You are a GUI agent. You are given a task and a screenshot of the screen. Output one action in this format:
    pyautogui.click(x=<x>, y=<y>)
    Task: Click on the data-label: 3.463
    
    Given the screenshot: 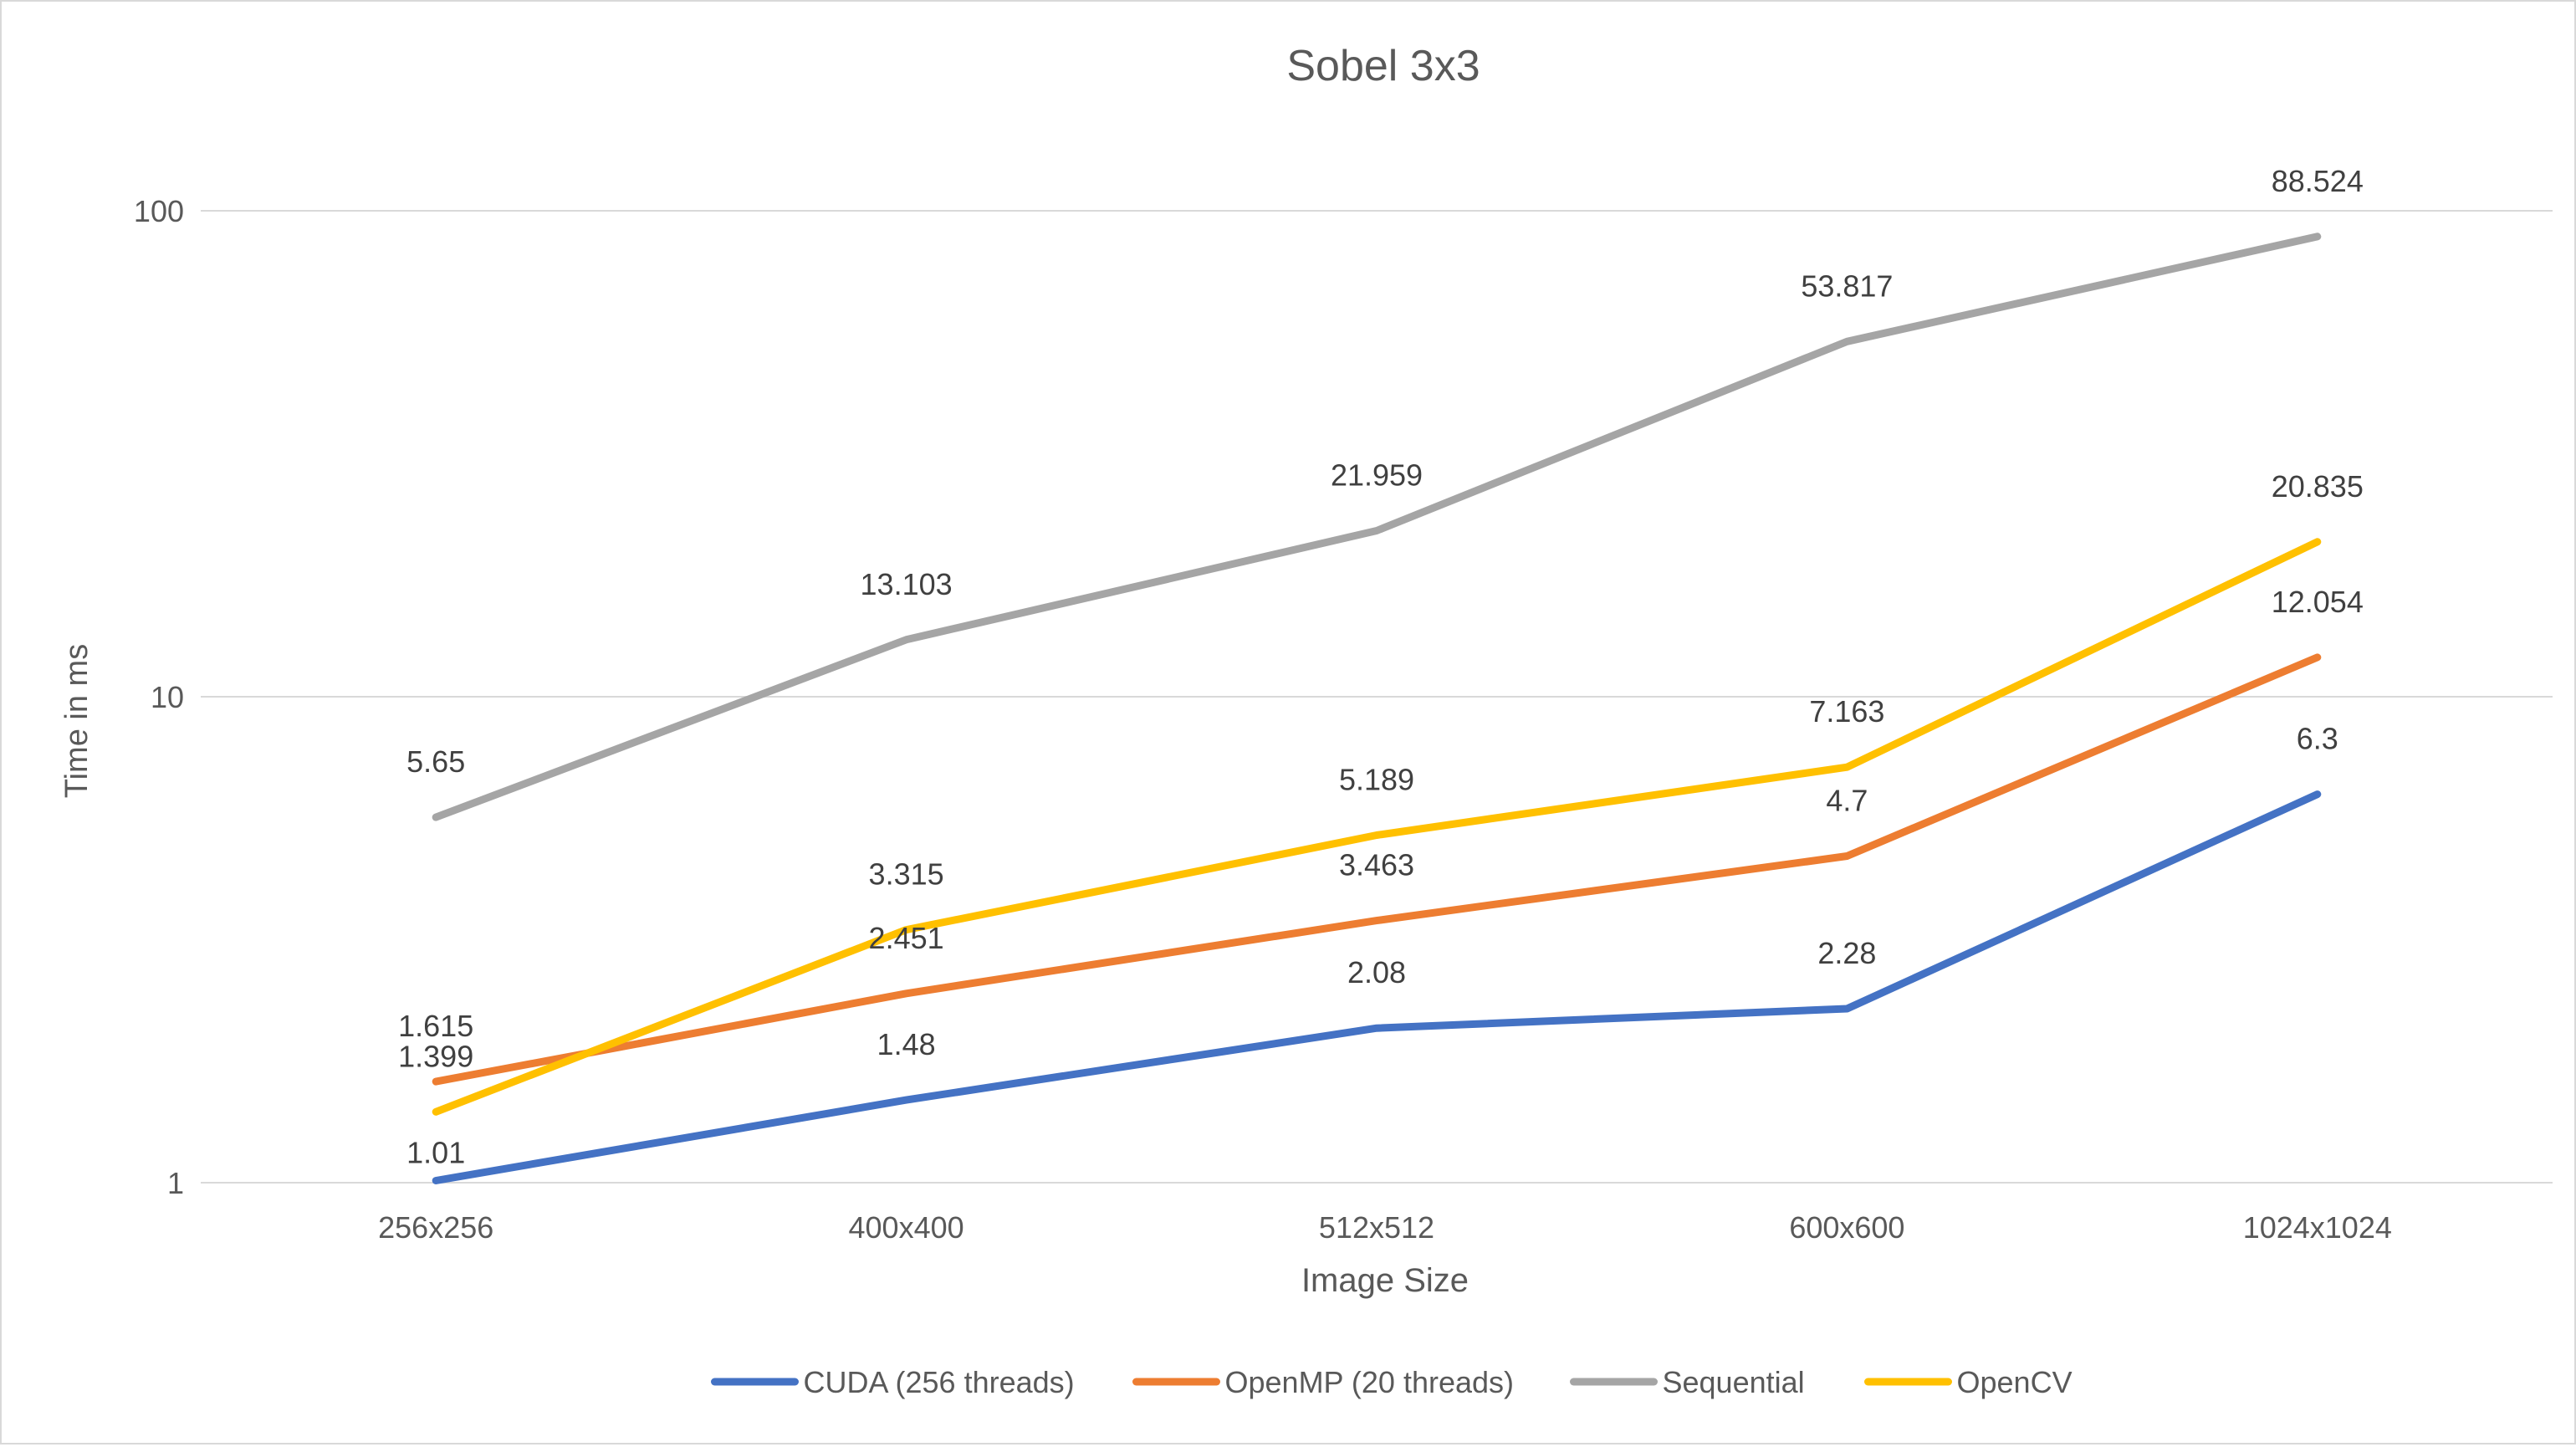 What is the action you would take?
    pyautogui.click(x=1376, y=865)
    